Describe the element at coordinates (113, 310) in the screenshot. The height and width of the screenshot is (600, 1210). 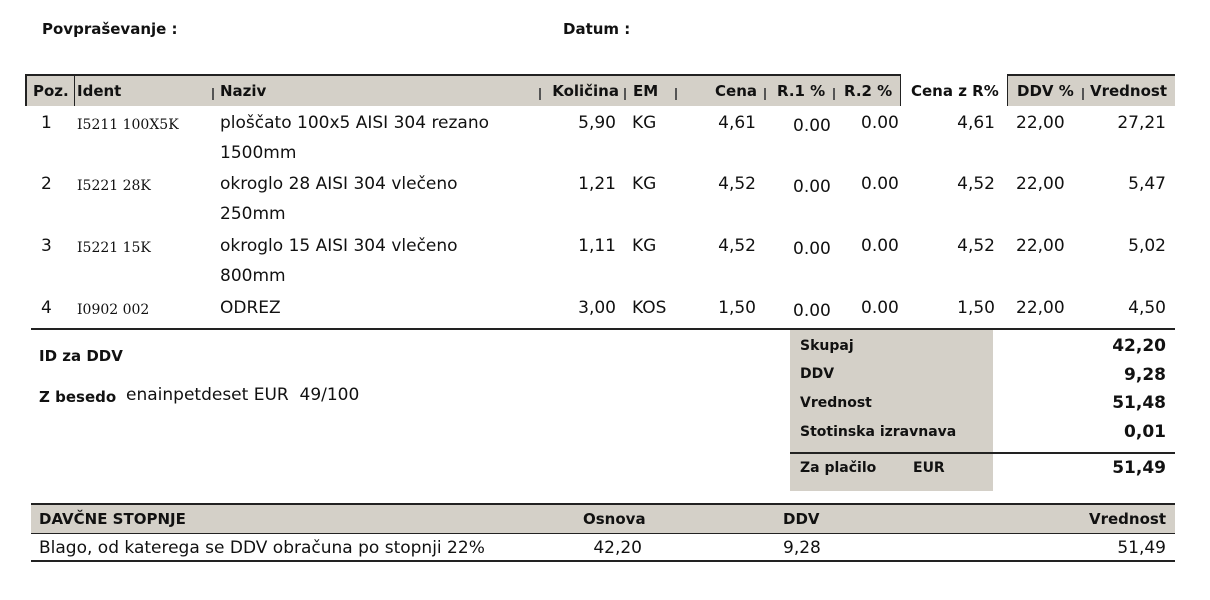
I see `row-ident: I0902 002` at that location.